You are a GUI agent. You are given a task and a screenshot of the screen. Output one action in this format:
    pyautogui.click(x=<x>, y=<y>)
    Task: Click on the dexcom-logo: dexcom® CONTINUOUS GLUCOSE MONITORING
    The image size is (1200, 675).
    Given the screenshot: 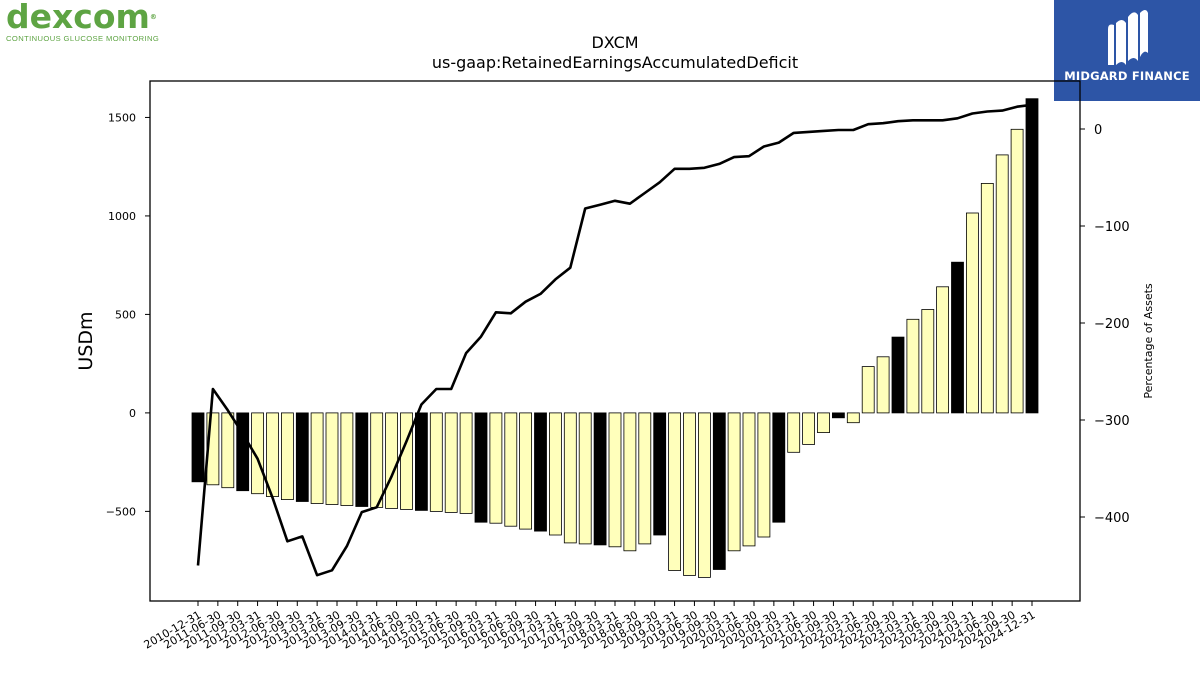 What is the action you would take?
    pyautogui.click(x=91, y=24)
    